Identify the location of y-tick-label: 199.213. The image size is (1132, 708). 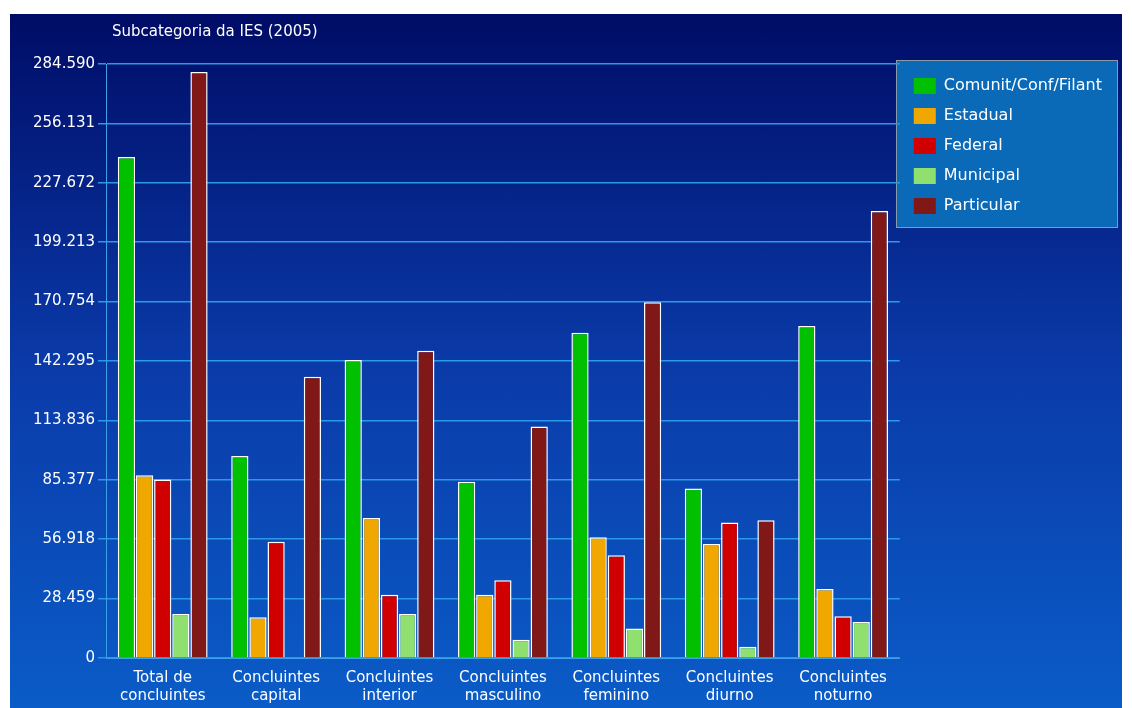
(64, 241).